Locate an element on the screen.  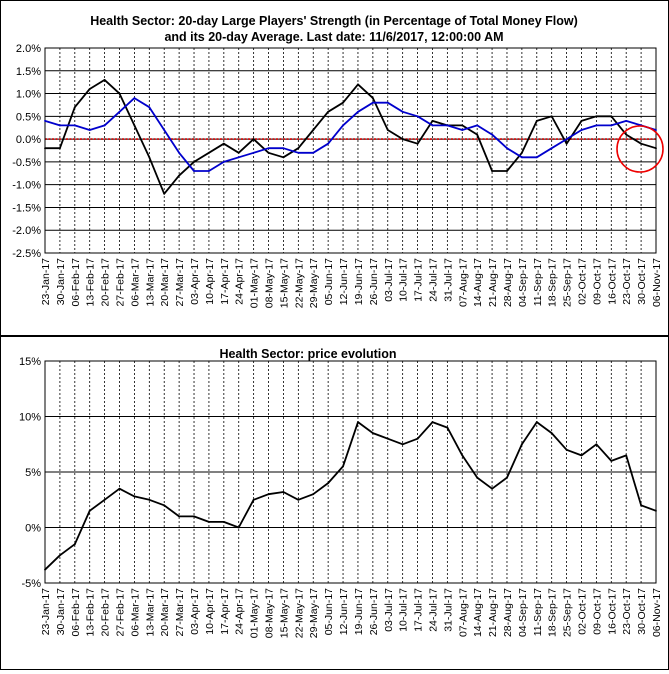
strength-chart-x-tick-label: 14-Aug-17 is located at coordinates (478, 282).